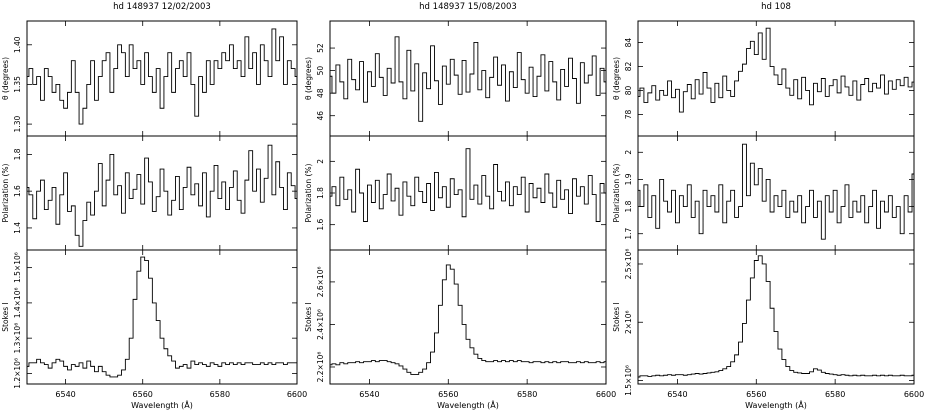 The height and width of the screenshot is (412, 927). Describe the element at coordinates (17, 303) in the screenshot. I see `y-tick-label: 1.4×10⁶` at that location.